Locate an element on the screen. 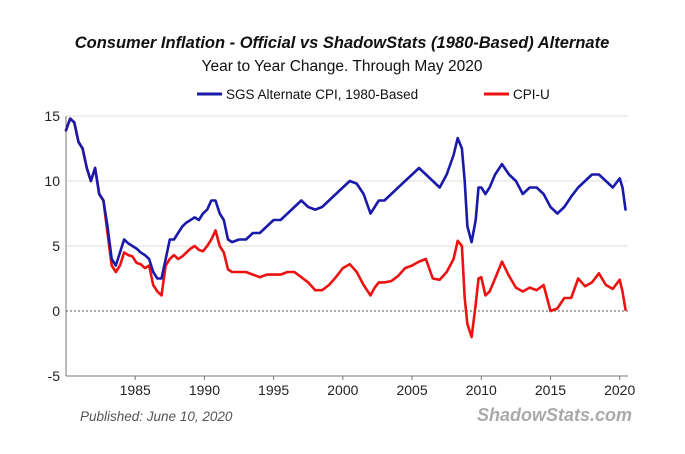 This screenshot has width=685, height=454. x-tick-label: 2015 is located at coordinates (550, 390).